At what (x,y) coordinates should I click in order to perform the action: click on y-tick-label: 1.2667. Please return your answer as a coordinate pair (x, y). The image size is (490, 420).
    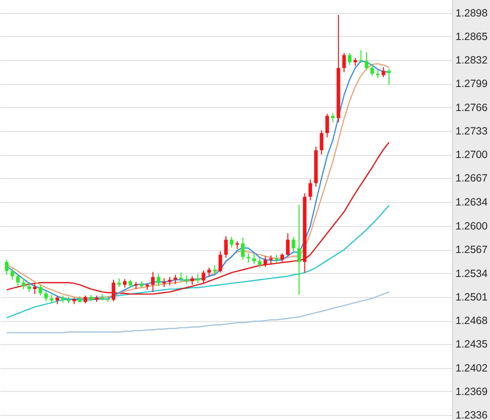
    Looking at the image, I should click on (472, 178).